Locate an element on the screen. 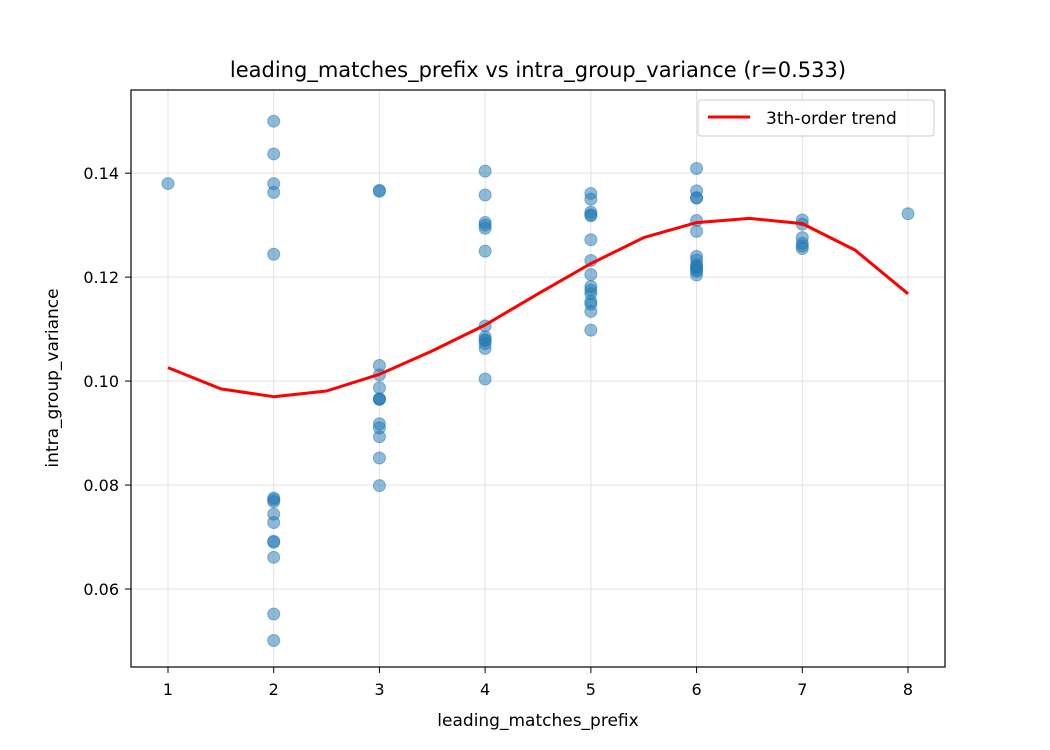 This screenshot has height=750, width=1050. y-axis-ticks: 0.06 0.08 0.10 0.12 0.14 is located at coordinates (107, 381).